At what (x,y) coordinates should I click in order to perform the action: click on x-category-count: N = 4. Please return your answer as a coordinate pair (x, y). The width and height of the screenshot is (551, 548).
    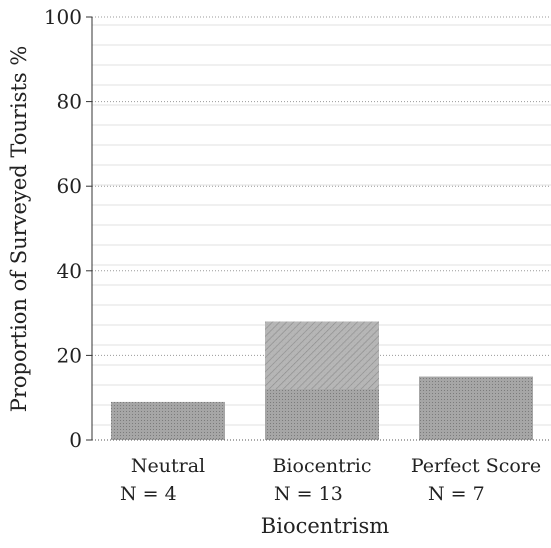
    Looking at the image, I should click on (148, 494).